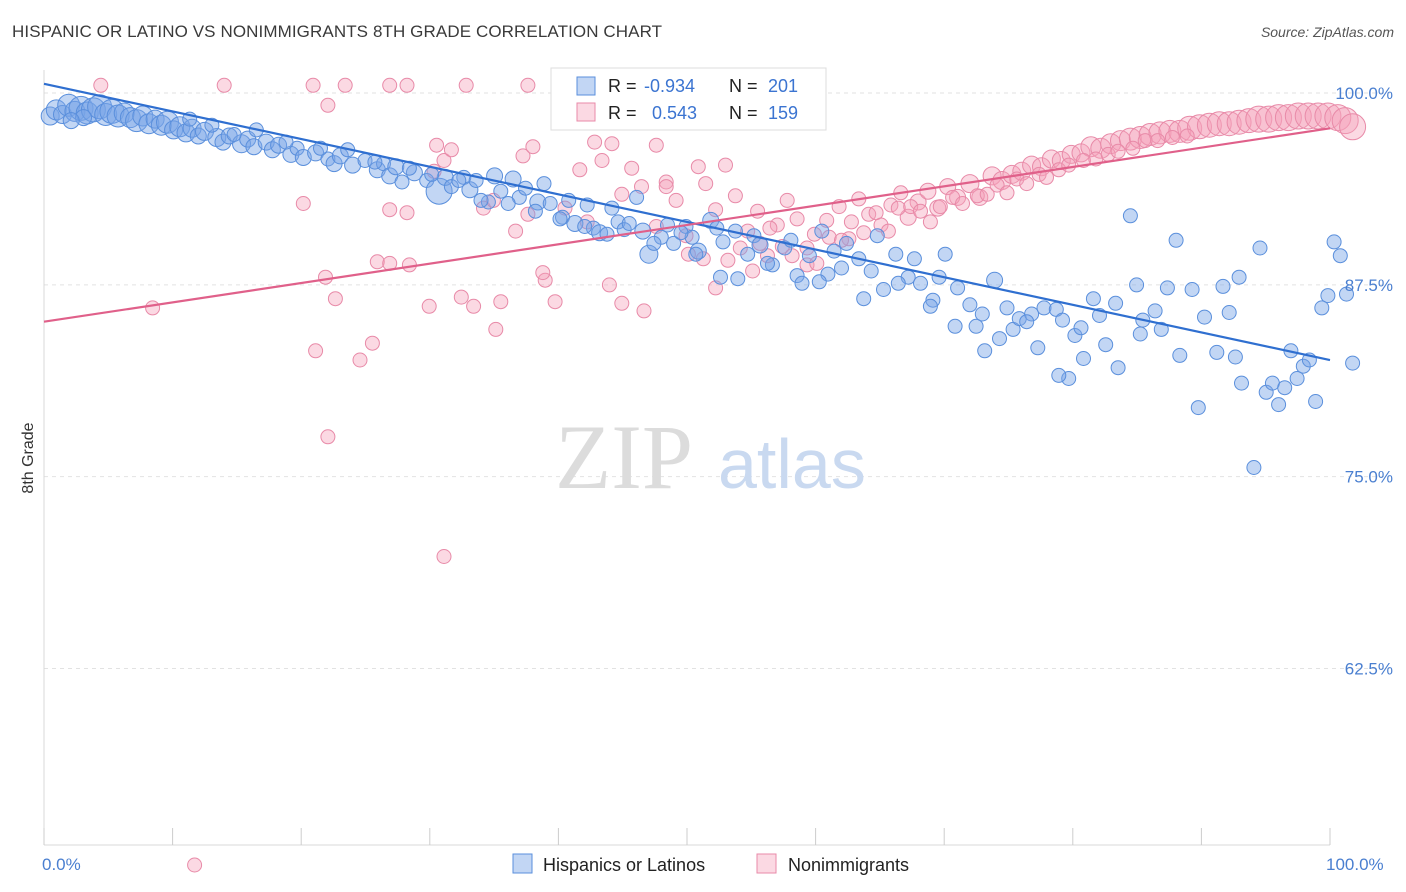 This screenshot has width=1406, height=892. I want to click on legend-r-label-2: R =, so click(622, 113).